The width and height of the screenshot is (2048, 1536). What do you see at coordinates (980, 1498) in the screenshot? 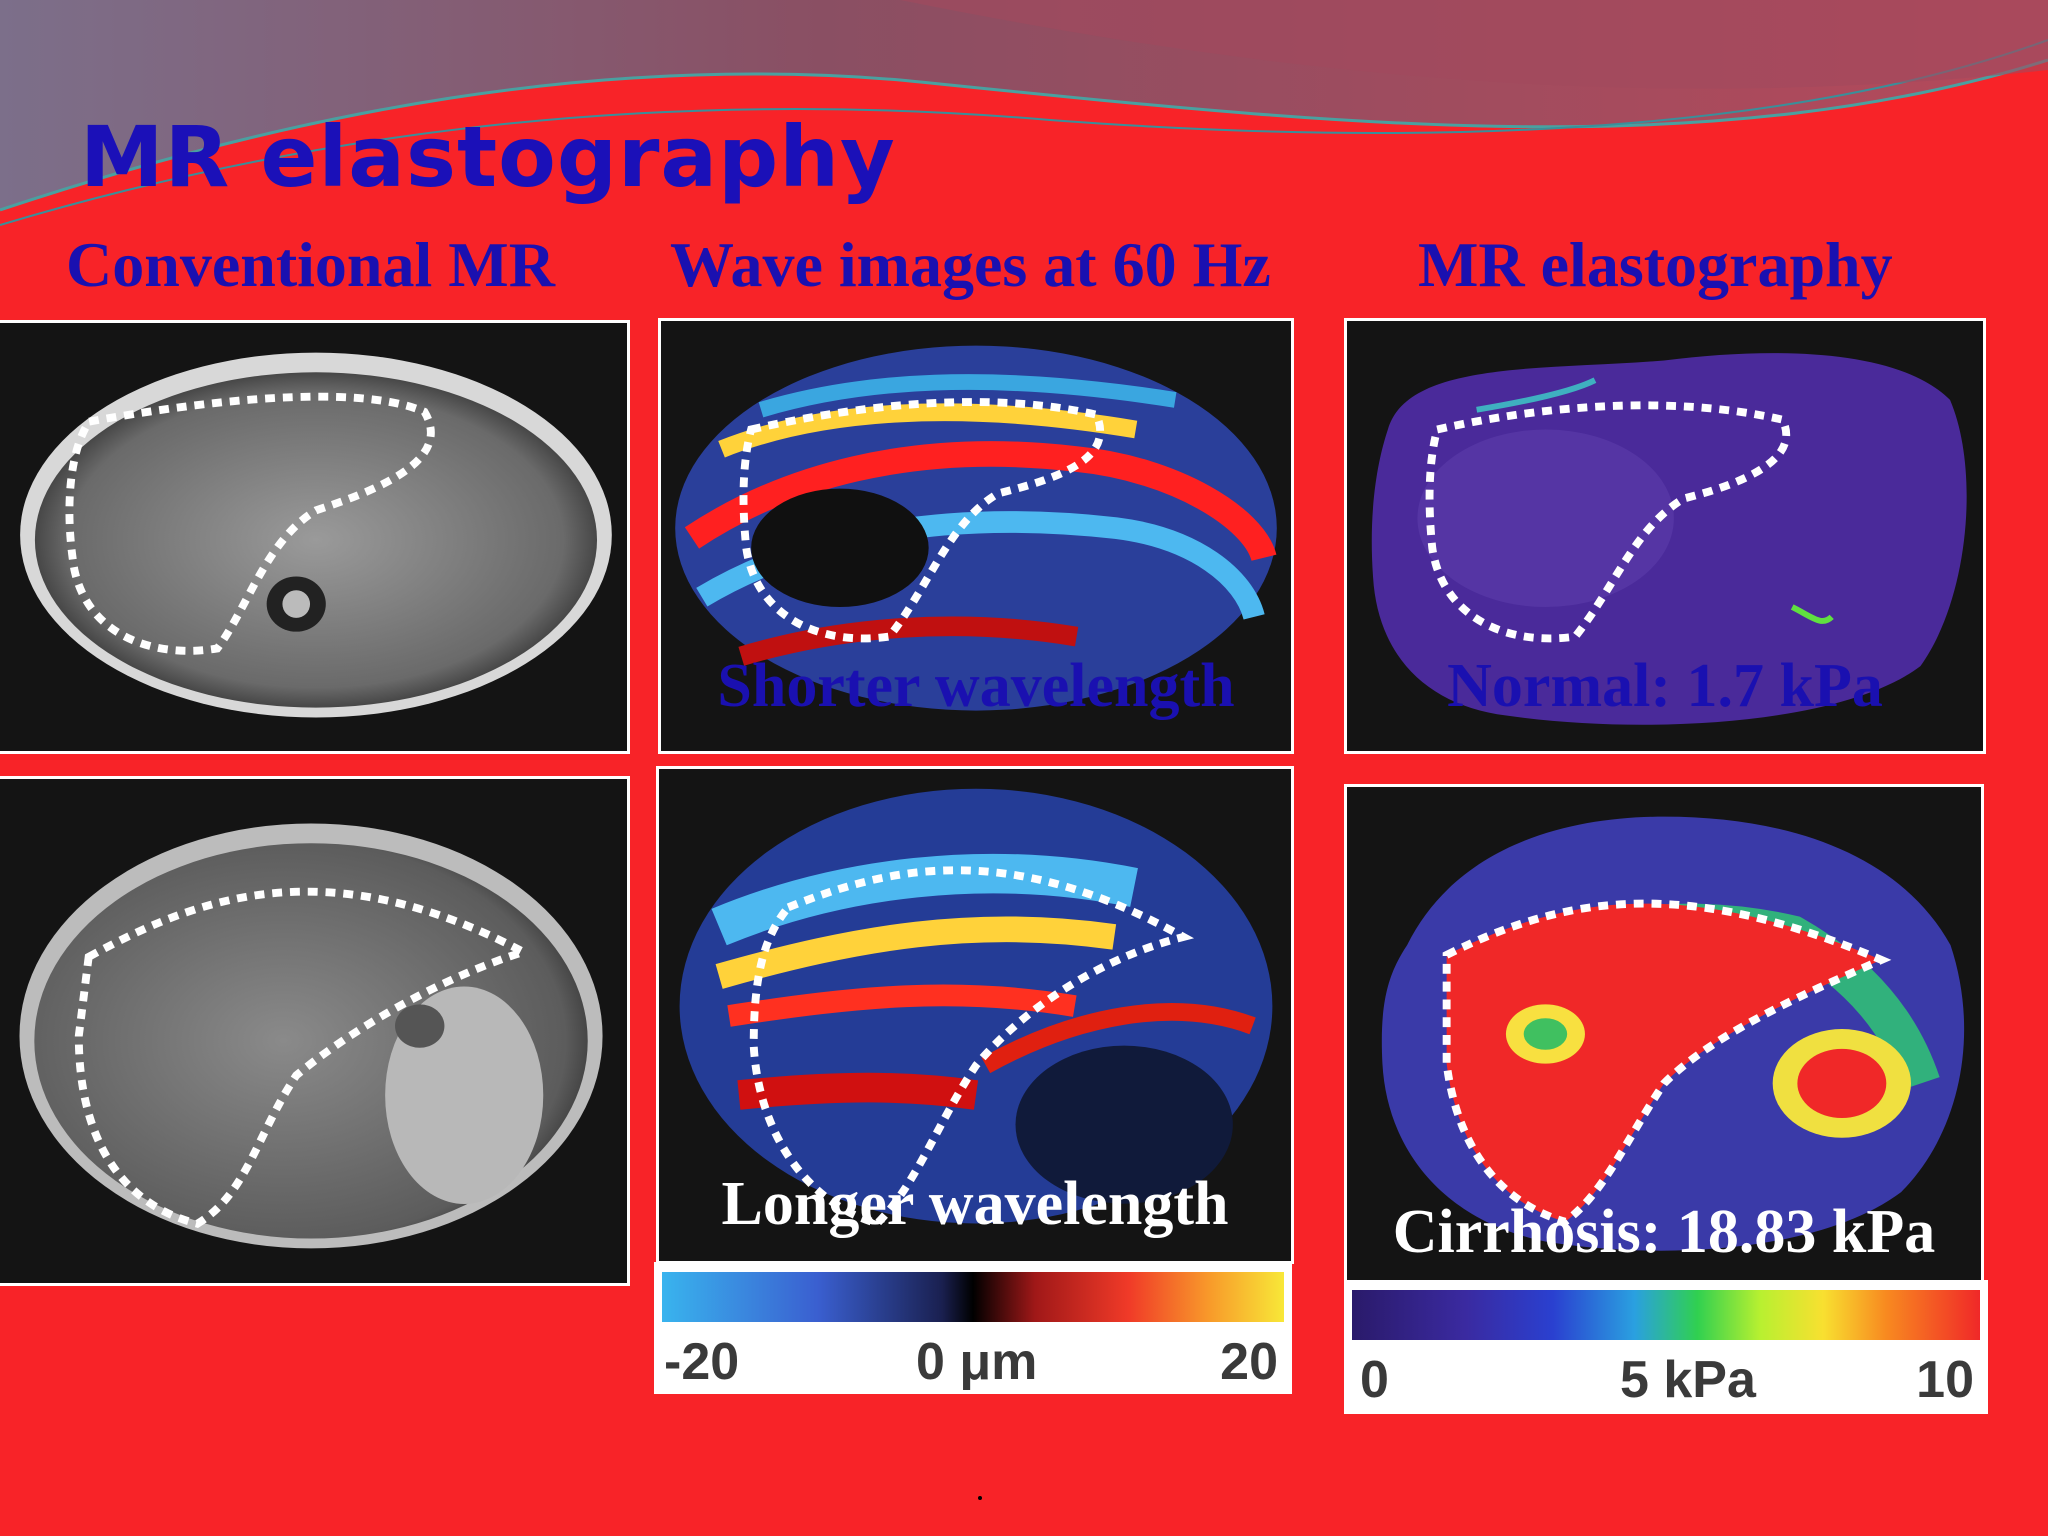
I see `footer-mark: .` at bounding box center [980, 1498].